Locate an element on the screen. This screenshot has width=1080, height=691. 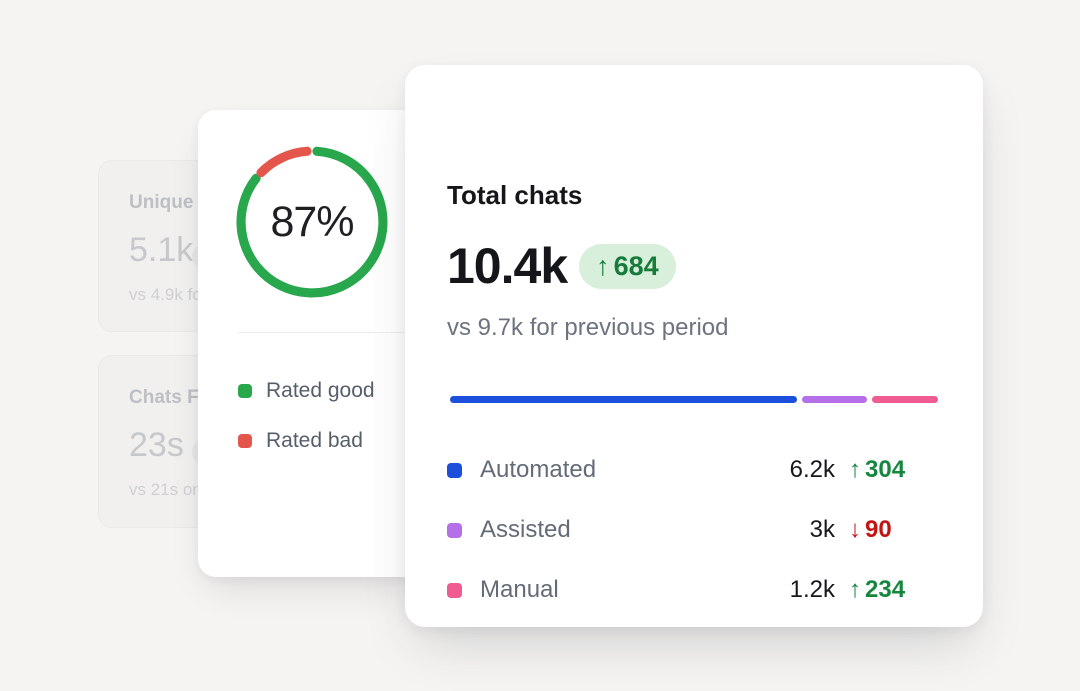
badge-value: 684 is located at coordinates (636, 265).